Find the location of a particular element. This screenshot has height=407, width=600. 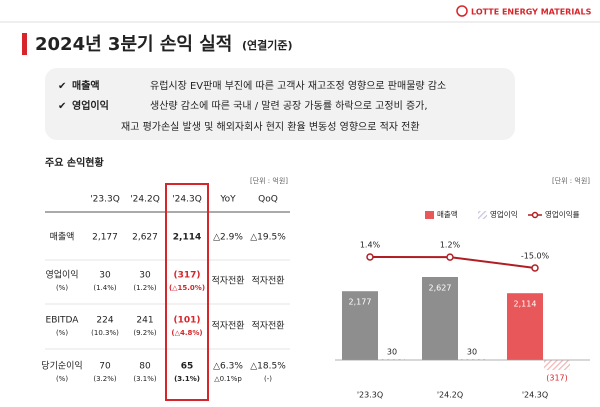

bullet-text: 유럽시장 EV판매 부진에 따른 고객사 재고조정 영향으로 판매물량 감소 is located at coordinates (298, 86).